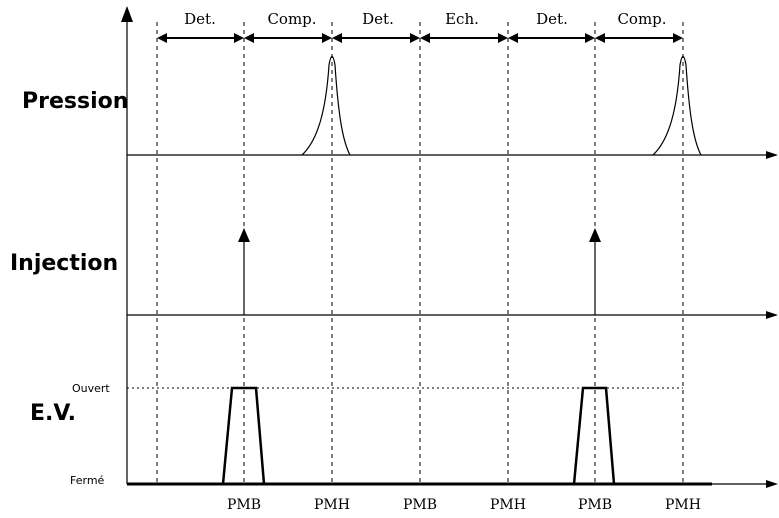  I want to click on phase-label-ech: Ech., so click(462, 19).